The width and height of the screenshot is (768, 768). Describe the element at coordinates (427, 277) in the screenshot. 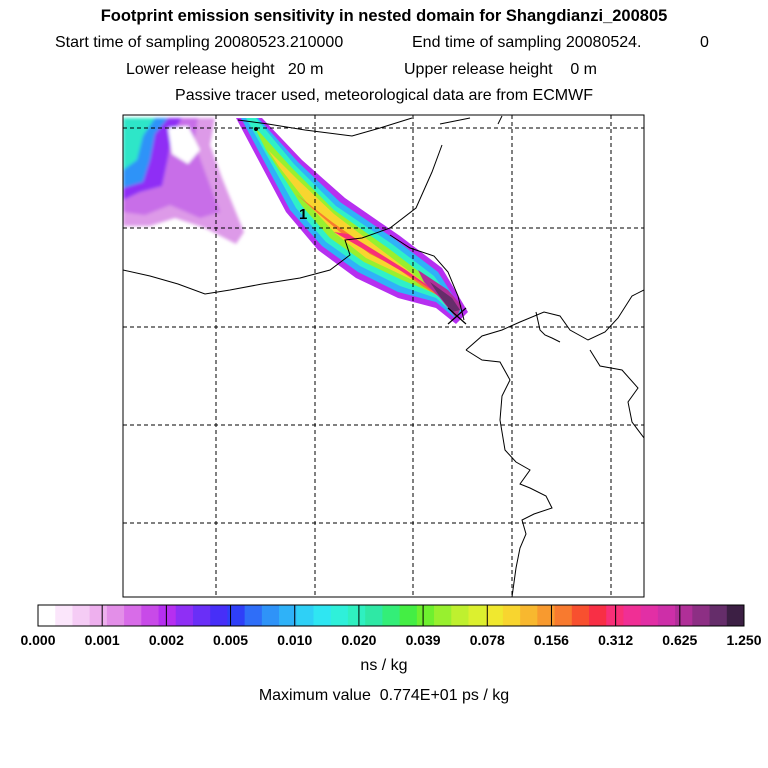

I see `coastline-east` at that location.